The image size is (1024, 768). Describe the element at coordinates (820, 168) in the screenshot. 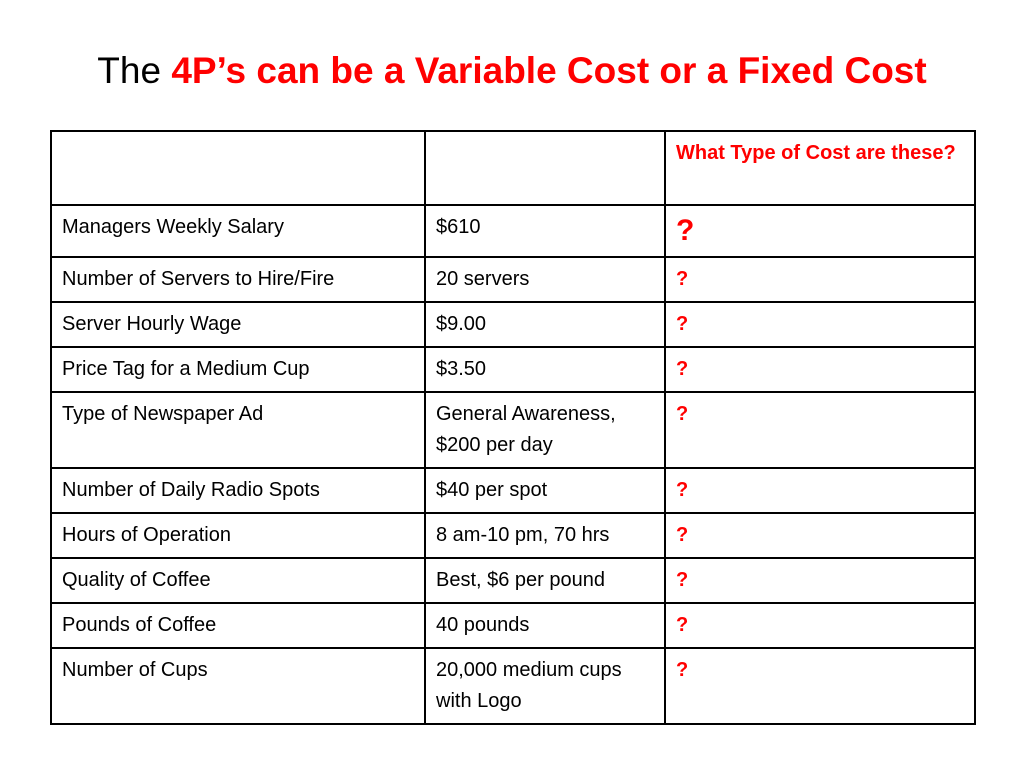

I see `header-cell-cost-type: What Type of Cost are these?` at that location.